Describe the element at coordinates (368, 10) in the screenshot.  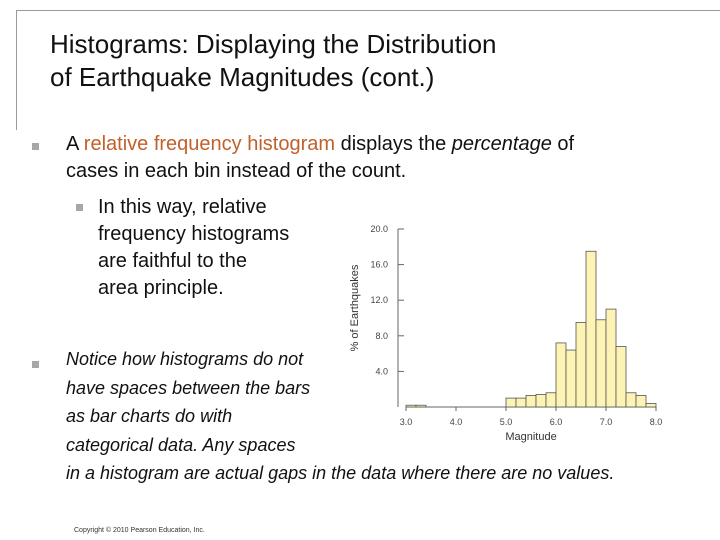
I see `slide-frame-top-line` at that location.